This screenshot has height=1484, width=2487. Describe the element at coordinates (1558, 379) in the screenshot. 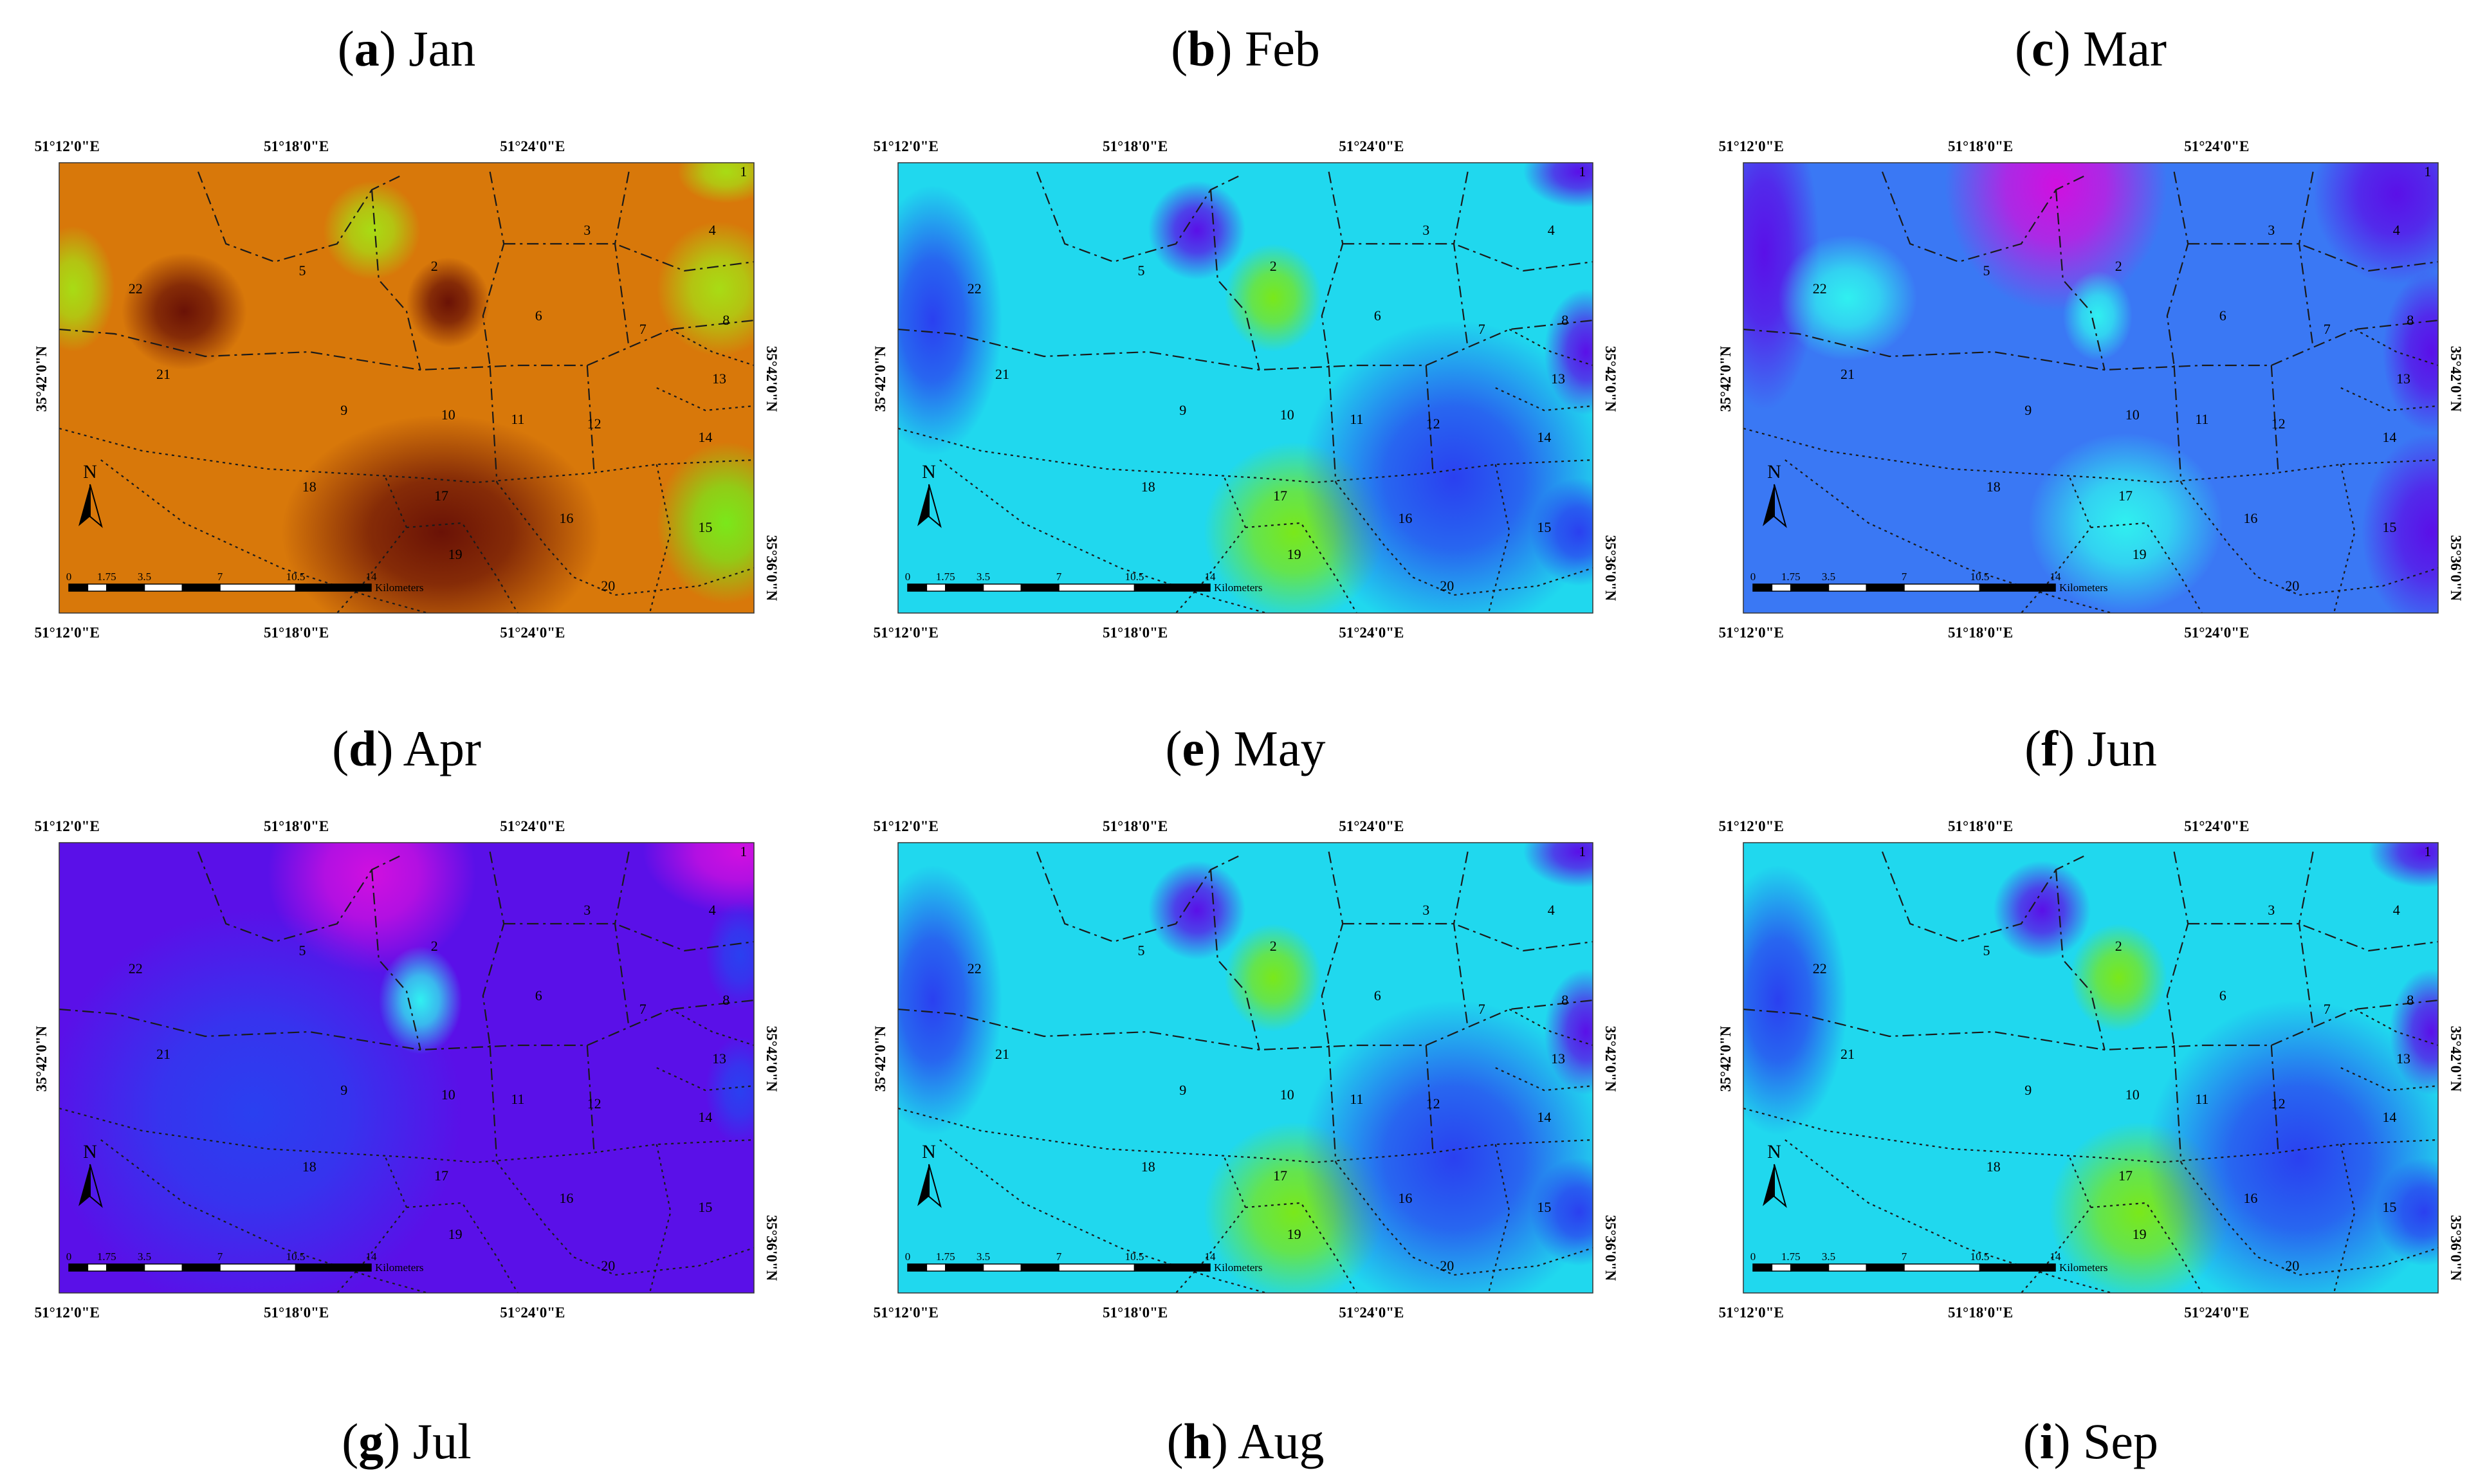

I see `district-label: 13` at that location.